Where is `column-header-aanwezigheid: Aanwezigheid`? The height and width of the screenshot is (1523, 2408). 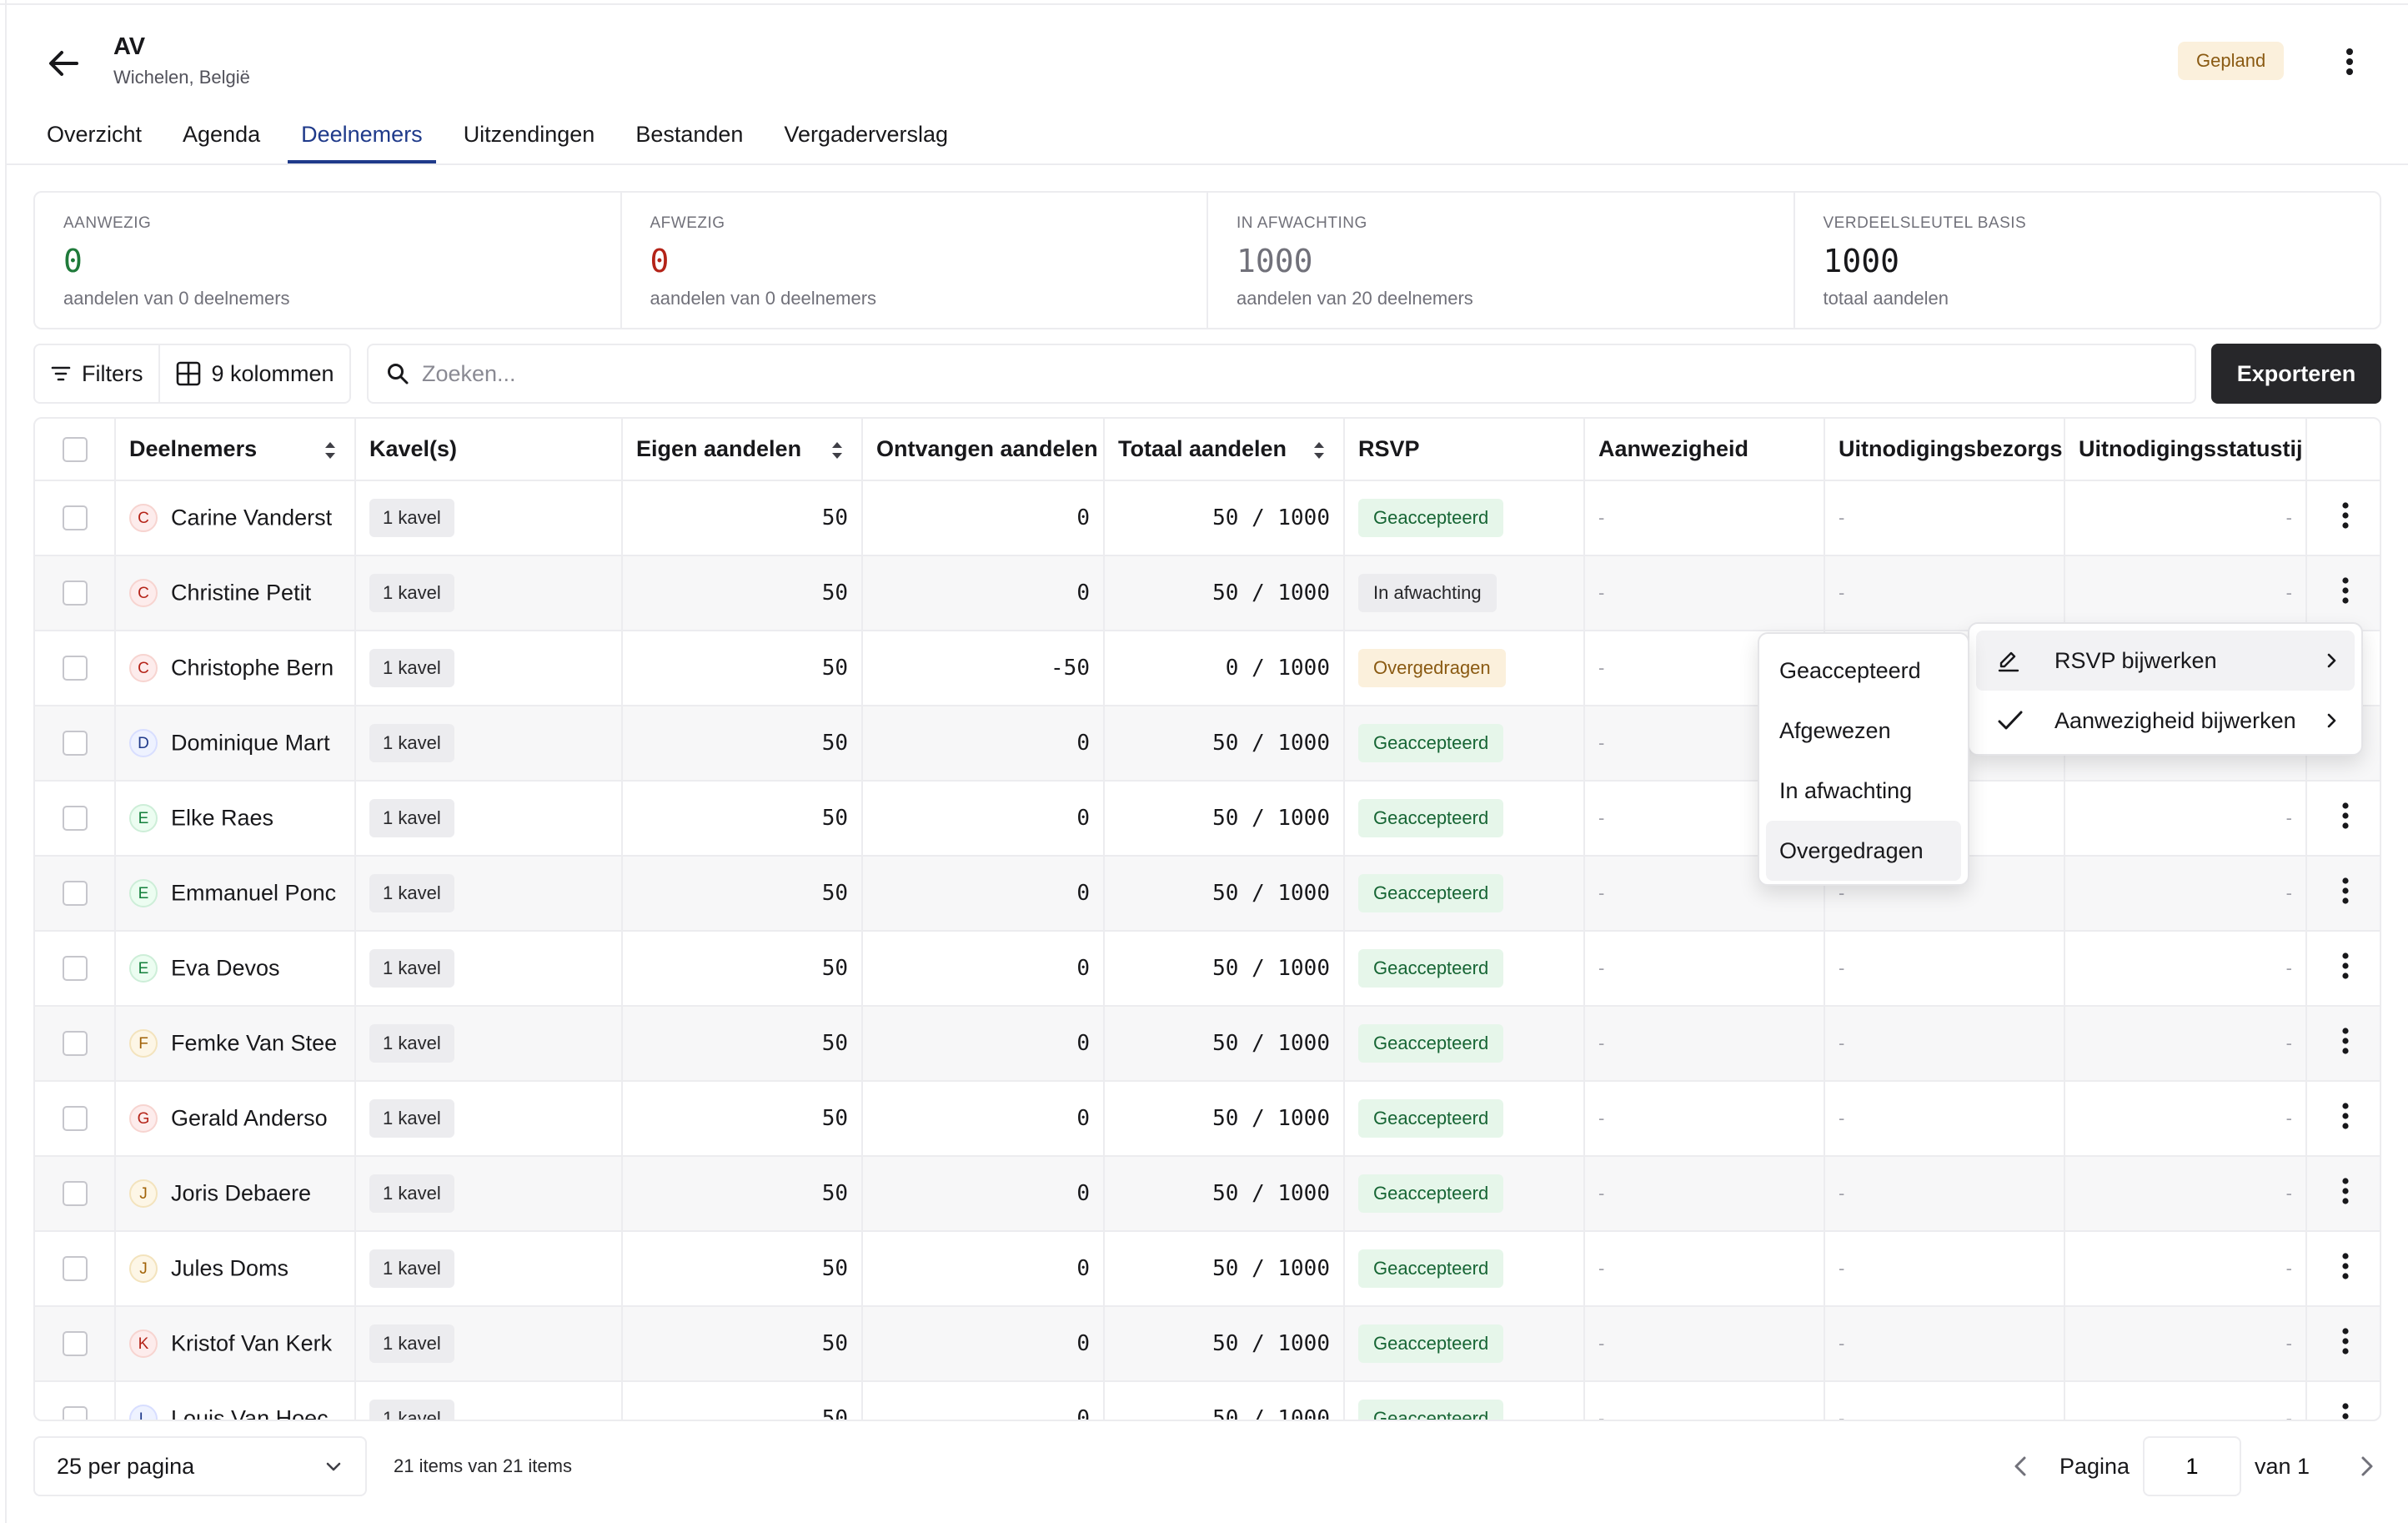 column-header-aanwezigheid: Aanwezigheid is located at coordinates (1704, 450).